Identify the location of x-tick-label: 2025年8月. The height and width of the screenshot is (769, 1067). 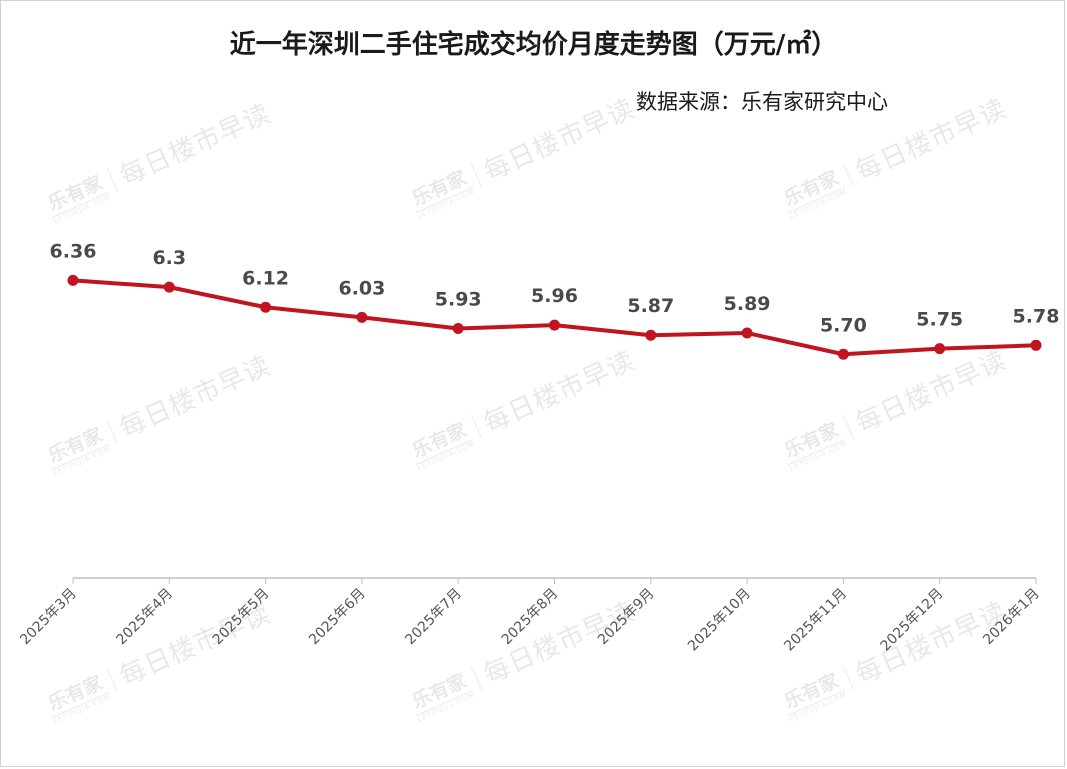
(530, 617).